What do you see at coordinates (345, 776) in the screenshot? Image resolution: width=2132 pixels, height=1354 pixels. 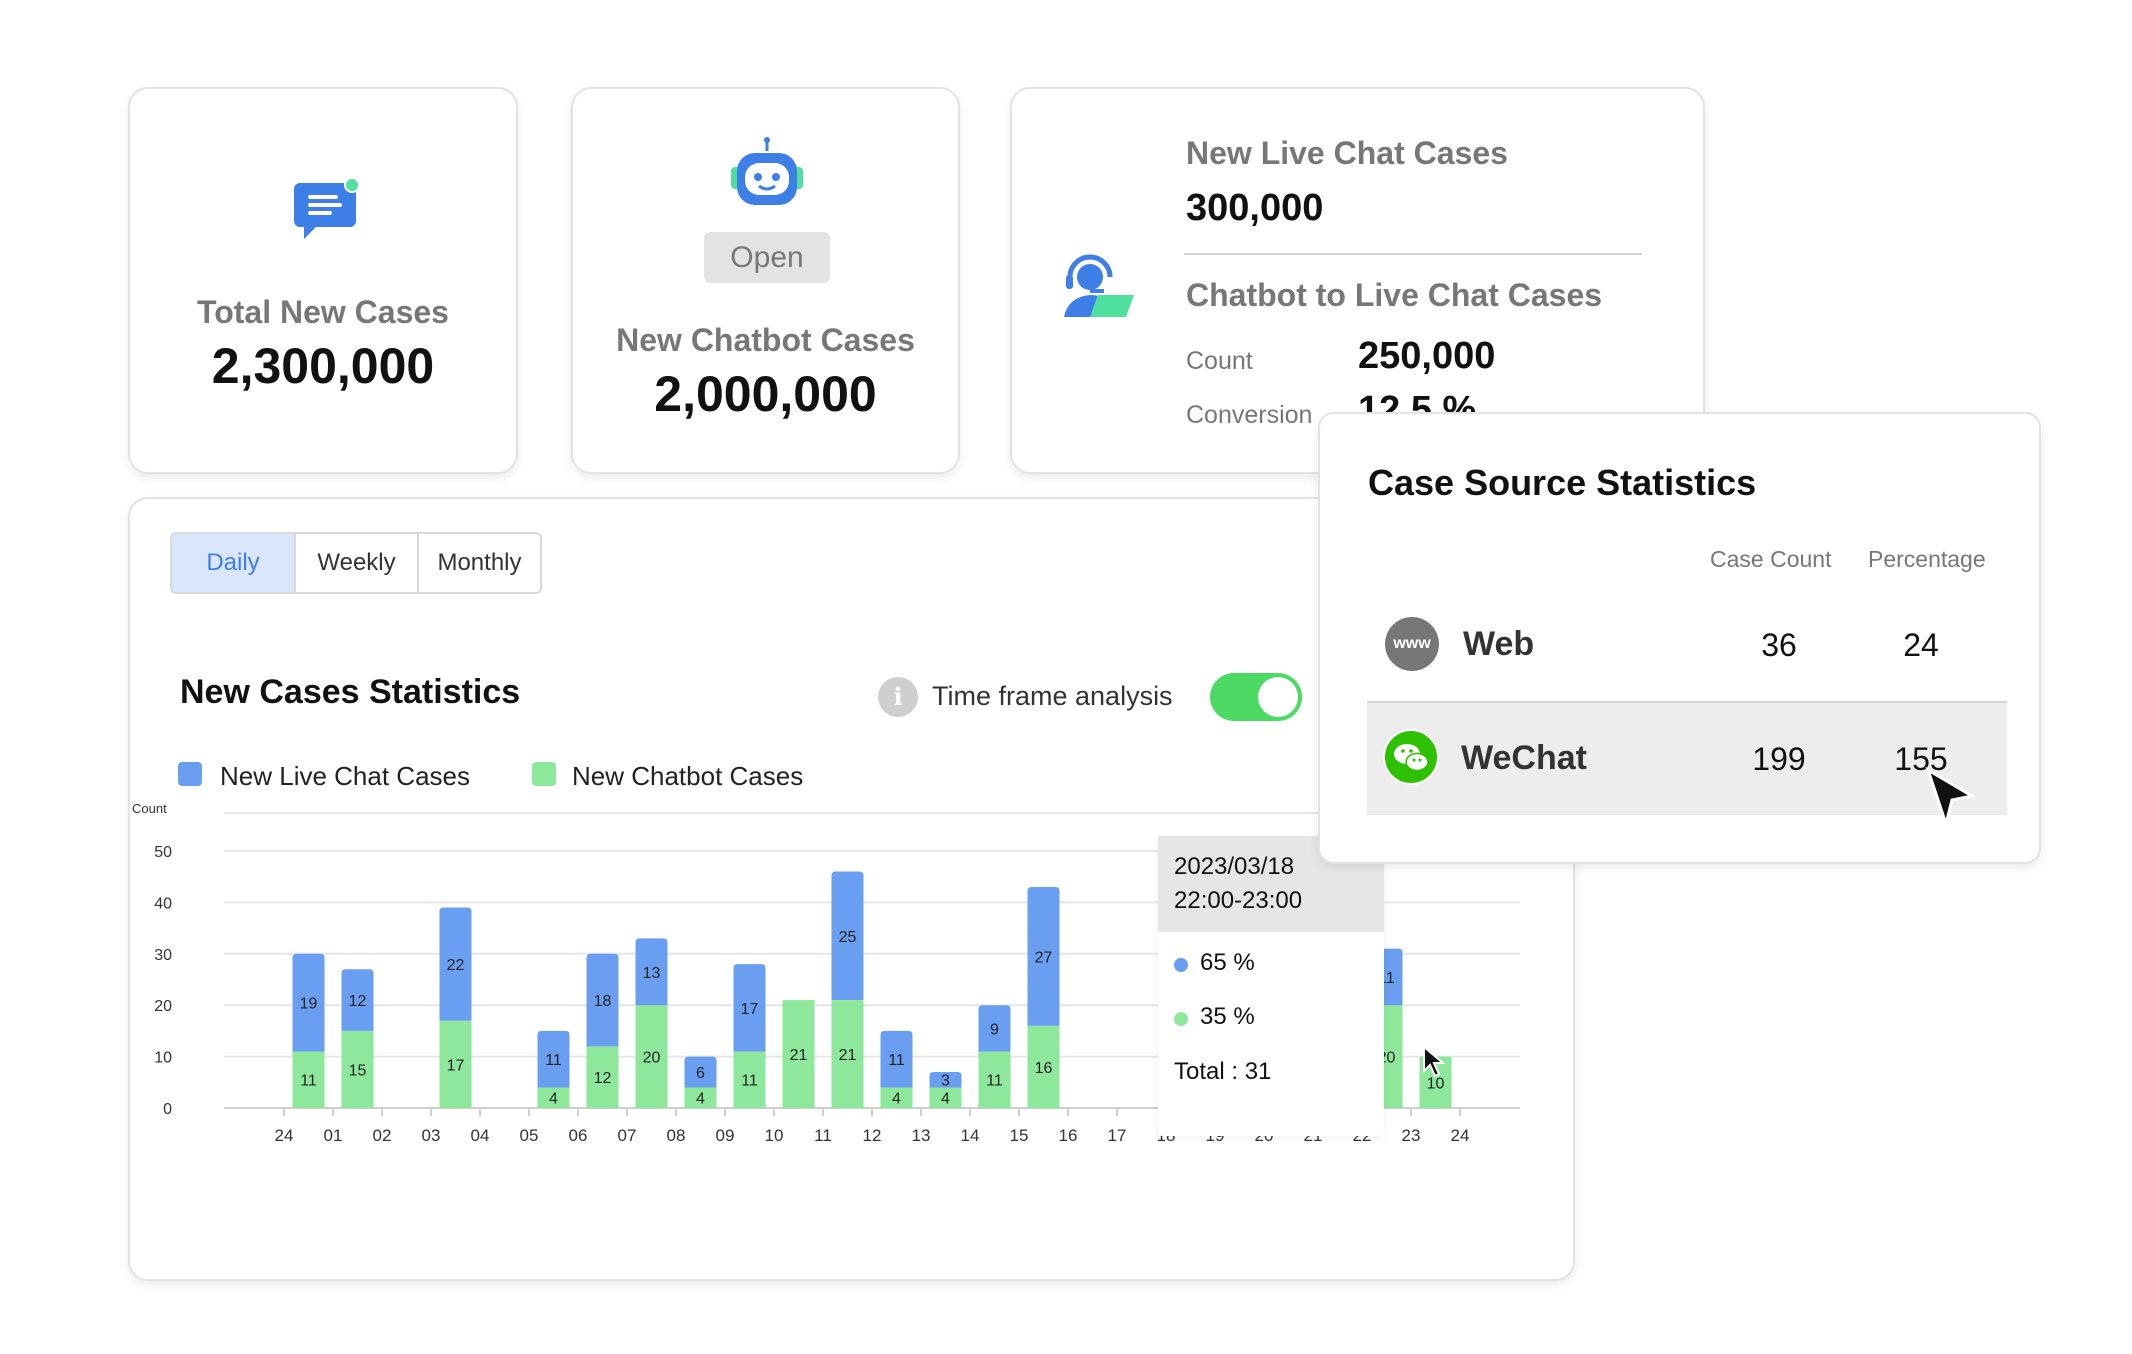 I see `legend-live-label: New Live Chat Cases` at bounding box center [345, 776].